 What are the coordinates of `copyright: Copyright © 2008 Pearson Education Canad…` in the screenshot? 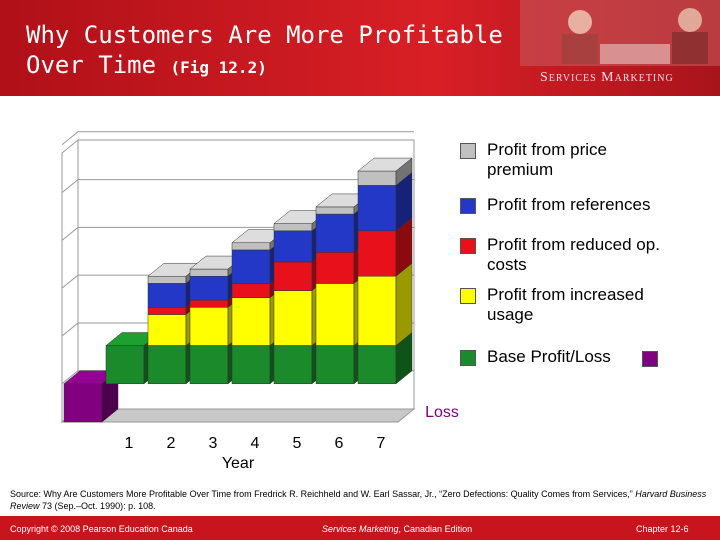 It's located at (101, 529).